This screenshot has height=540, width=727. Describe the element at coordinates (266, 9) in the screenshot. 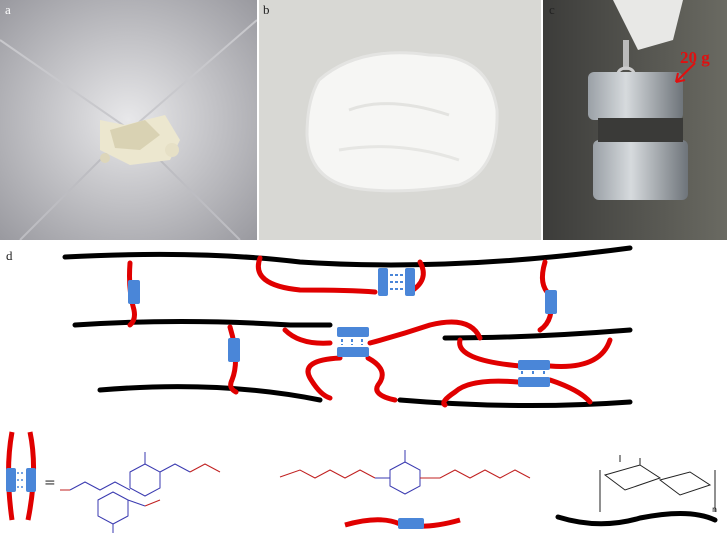

I see `panel-label-b: b` at that location.